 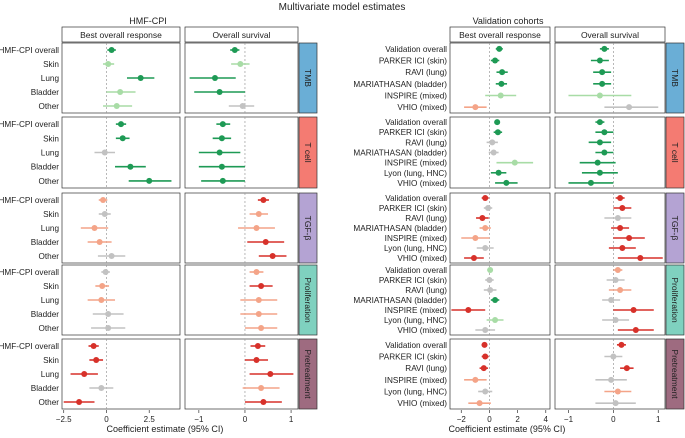 I want to click on row-label: Lung, so click(x=50, y=300).